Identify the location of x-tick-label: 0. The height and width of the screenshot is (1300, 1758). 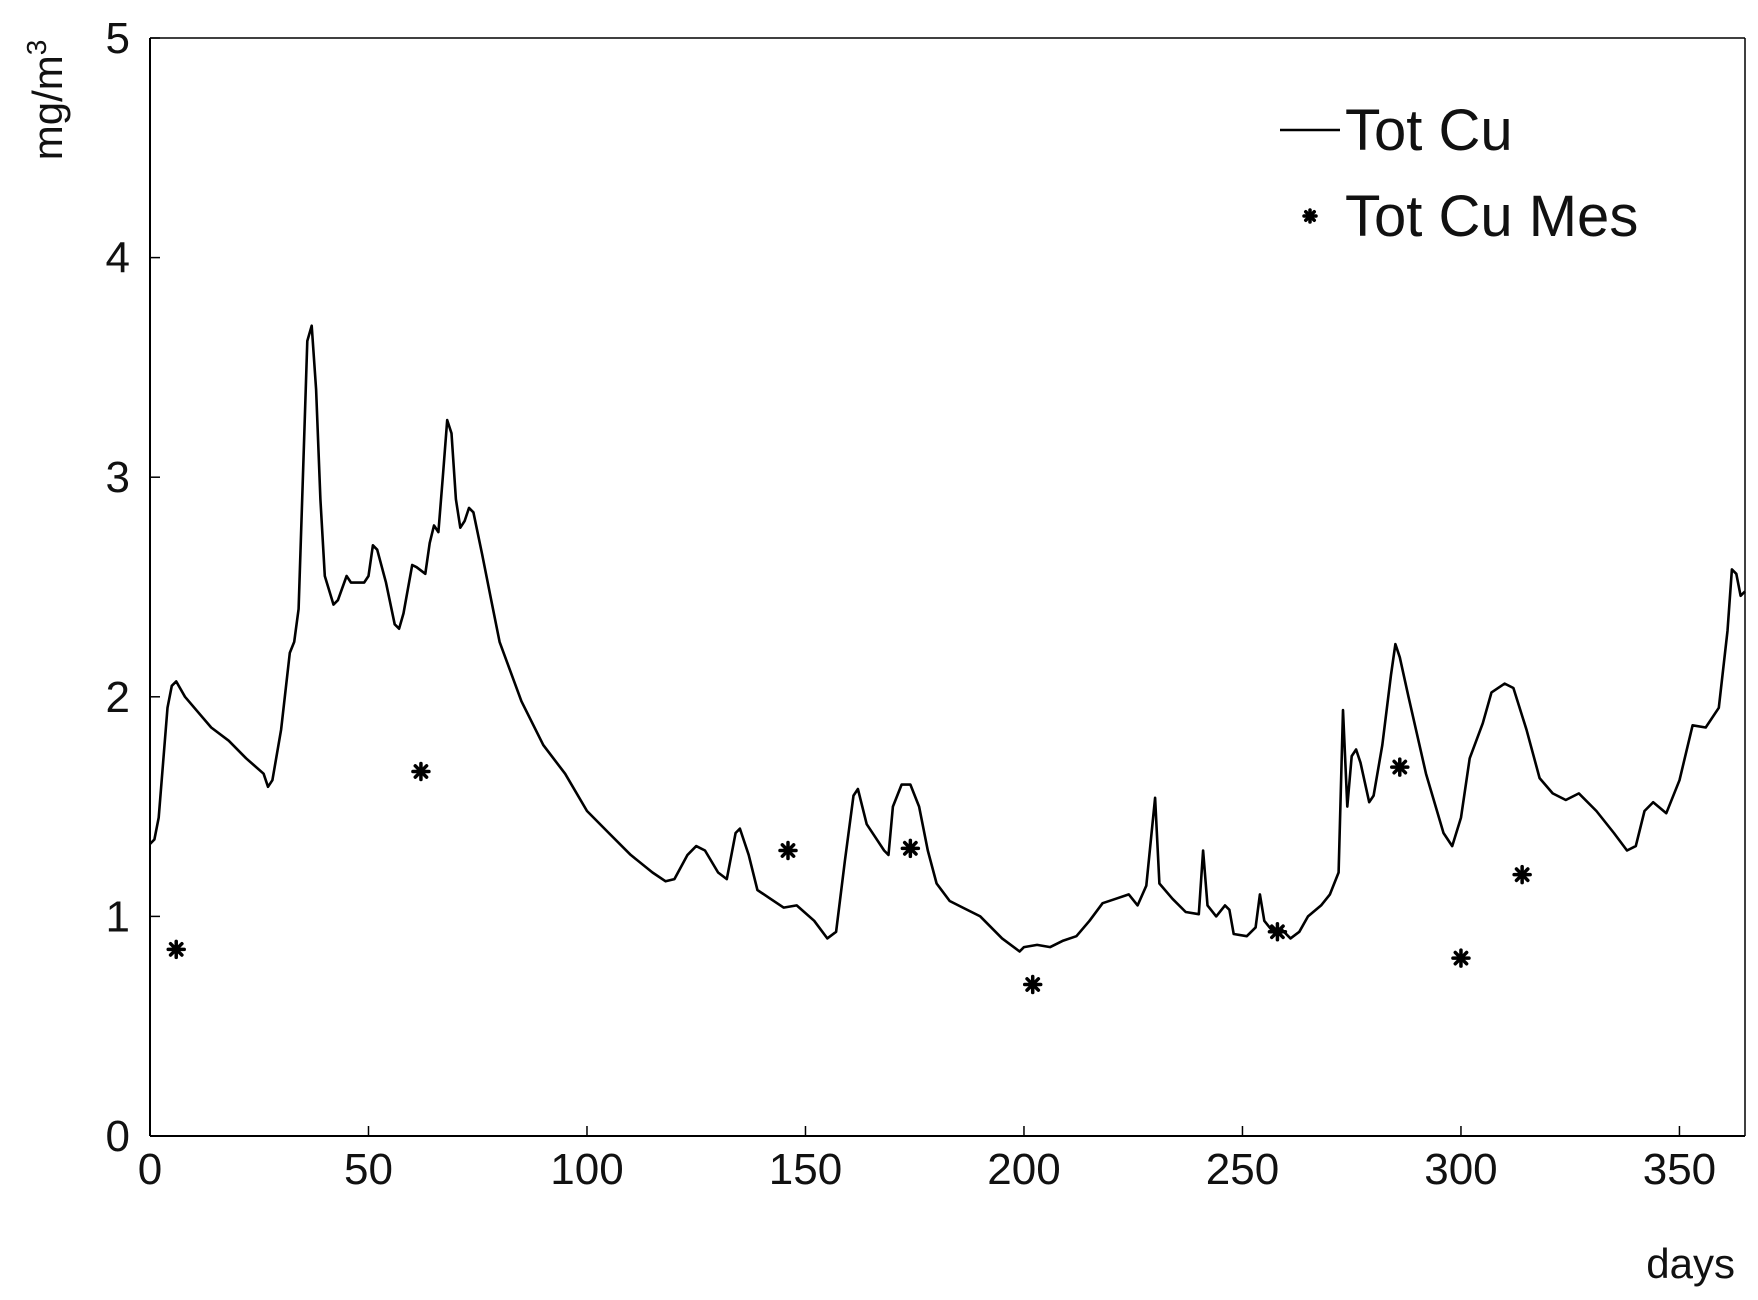
(150, 1169).